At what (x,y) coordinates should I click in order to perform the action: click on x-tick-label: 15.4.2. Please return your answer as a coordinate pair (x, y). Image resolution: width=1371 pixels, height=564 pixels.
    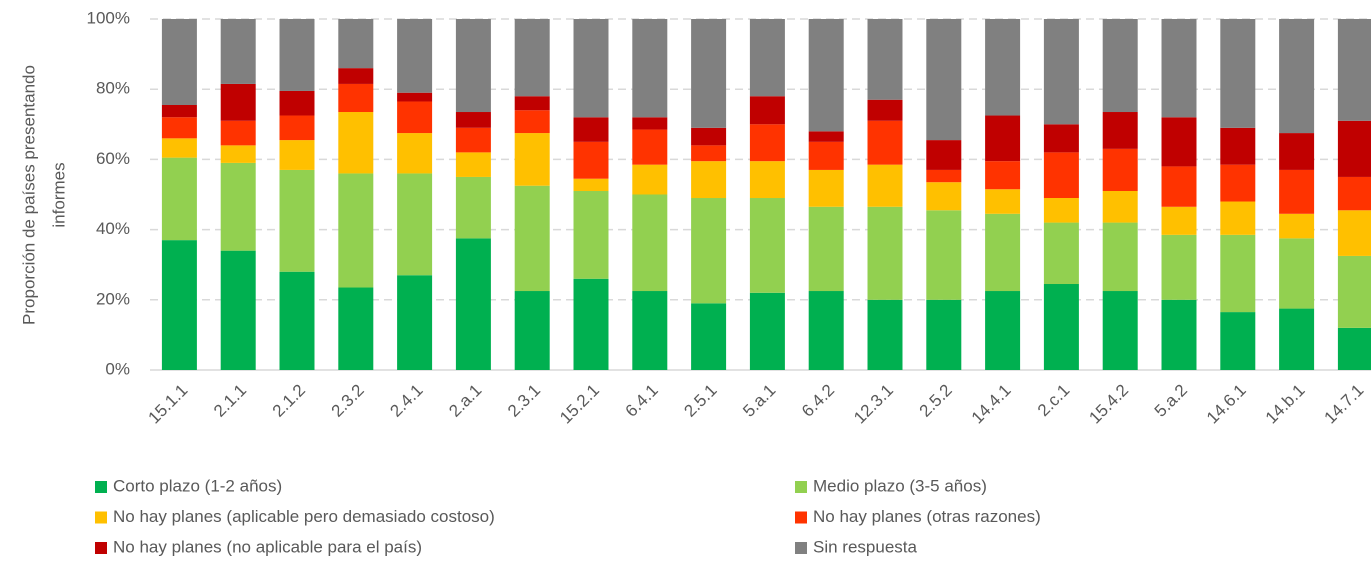
    Looking at the image, I should click on (1108, 404).